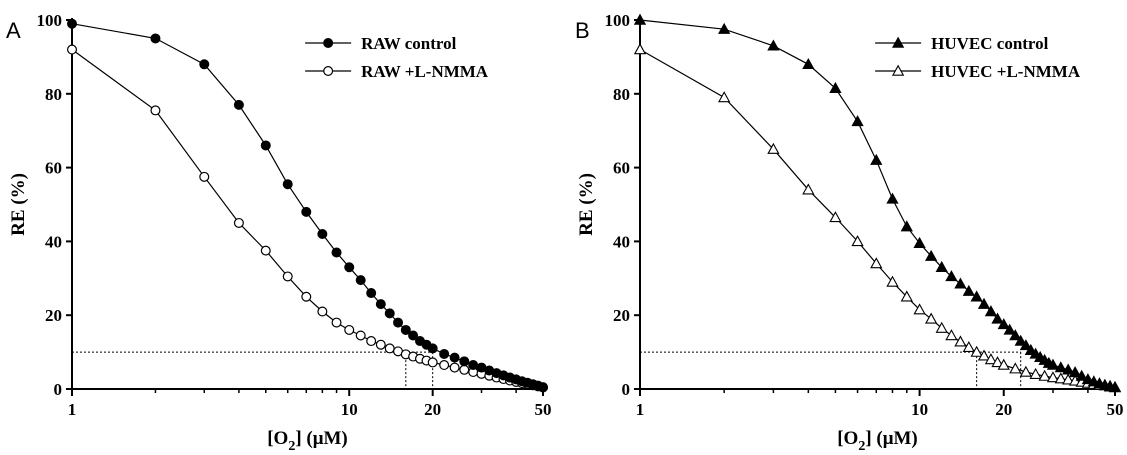 Image resolution: width=1127 pixels, height=455 pixels. What do you see at coordinates (349, 409) in the screenshot?
I see `x-tick-label: 10` at bounding box center [349, 409].